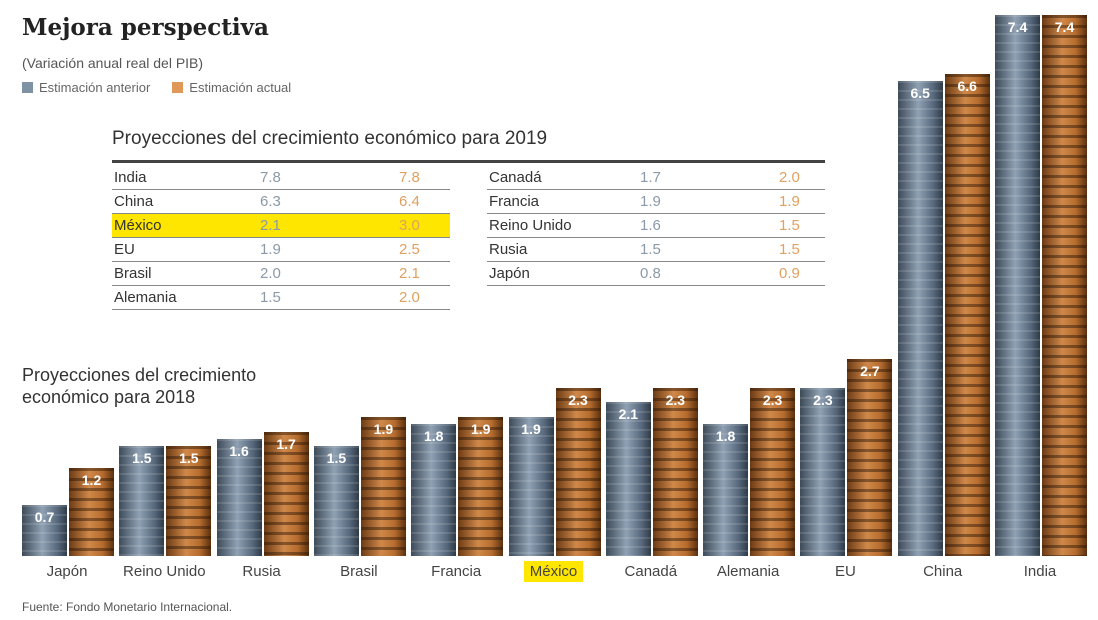  Describe the element at coordinates (823, 471) in the screenshot. I see `bar-prev: 2.3` at that location.